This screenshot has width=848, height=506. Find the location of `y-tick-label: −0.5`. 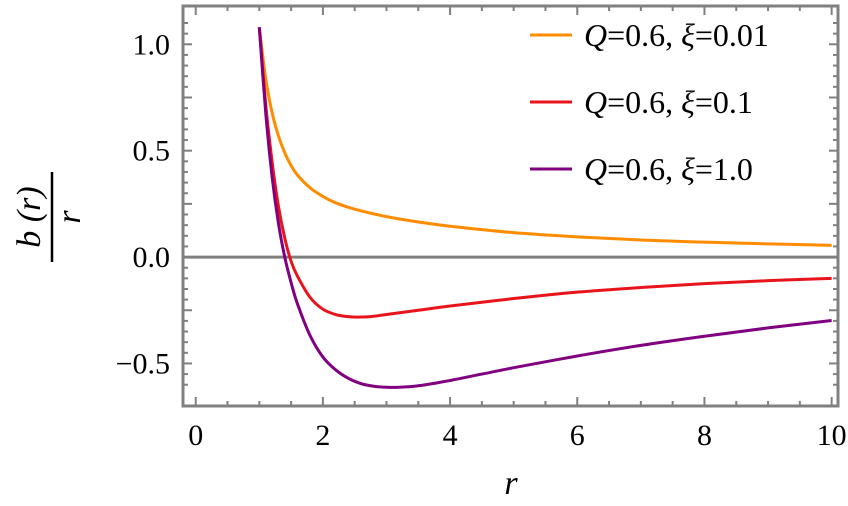

y-tick-label: −0.5 is located at coordinates (143, 363).